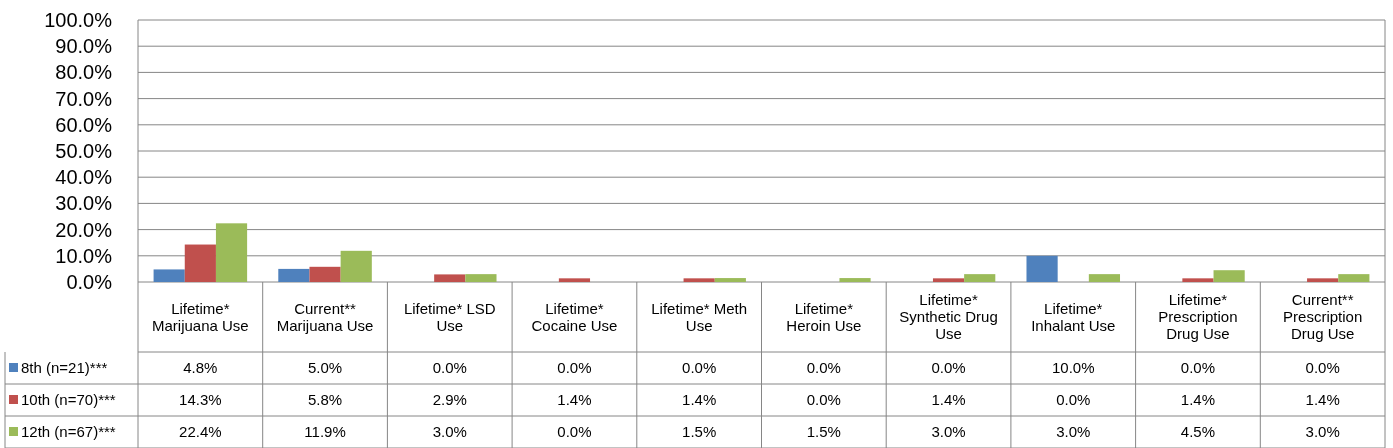 The height and width of the screenshot is (448, 1393). What do you see at coordinates (948, 317) in the screenshot?
I see `x-tick-label: Lifetime* Synthetic Drug Use` at bounding box center [948, 317].